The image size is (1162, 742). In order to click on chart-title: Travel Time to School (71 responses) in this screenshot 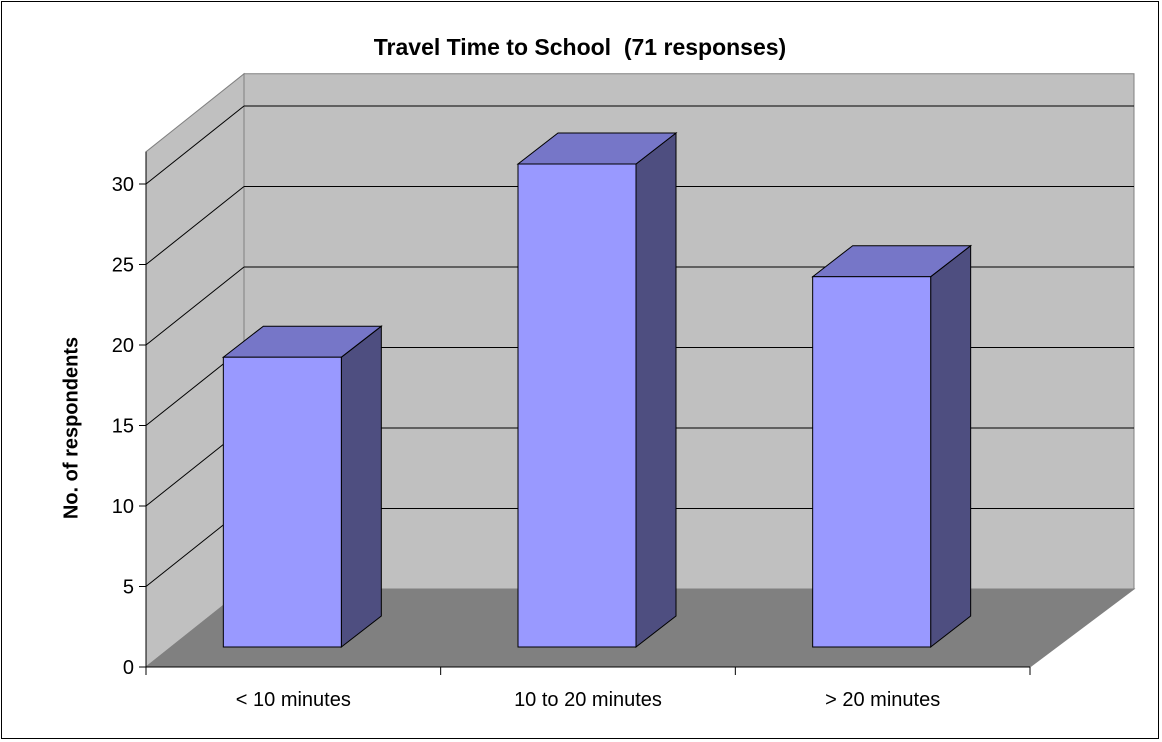, I will do `click(580, 47)`.